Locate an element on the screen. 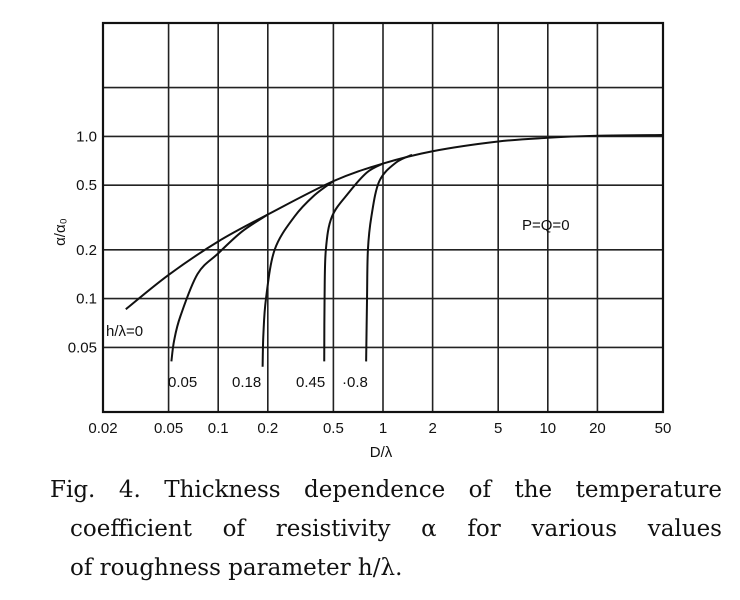 The width and height of the screenshot is (740, 600). series-labels: h/λ=0 0.05 0.18 0.45 ·0.8 is located at coordinates (237, 357).